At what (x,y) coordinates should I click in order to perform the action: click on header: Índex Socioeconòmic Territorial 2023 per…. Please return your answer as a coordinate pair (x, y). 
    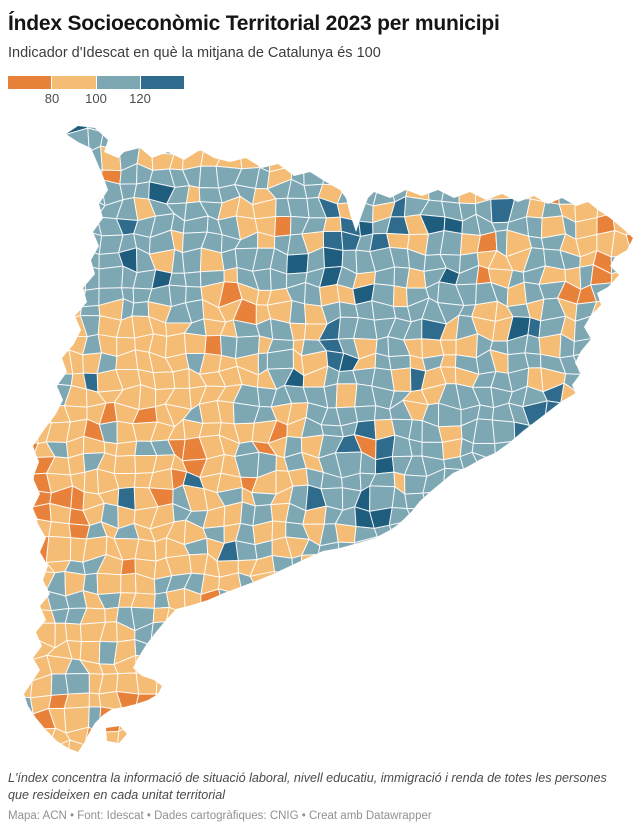
    Looking at the image, I should click on (320, 30).